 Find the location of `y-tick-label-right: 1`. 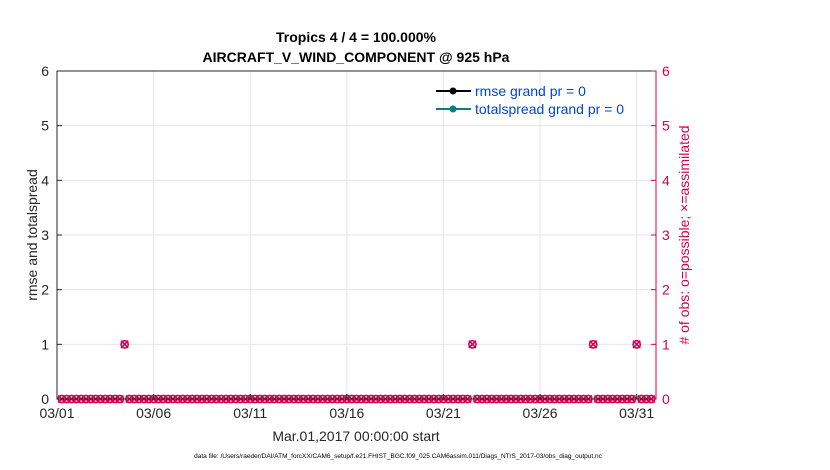

y-tick-label-right: 1 is located at coordinates (666, 344).